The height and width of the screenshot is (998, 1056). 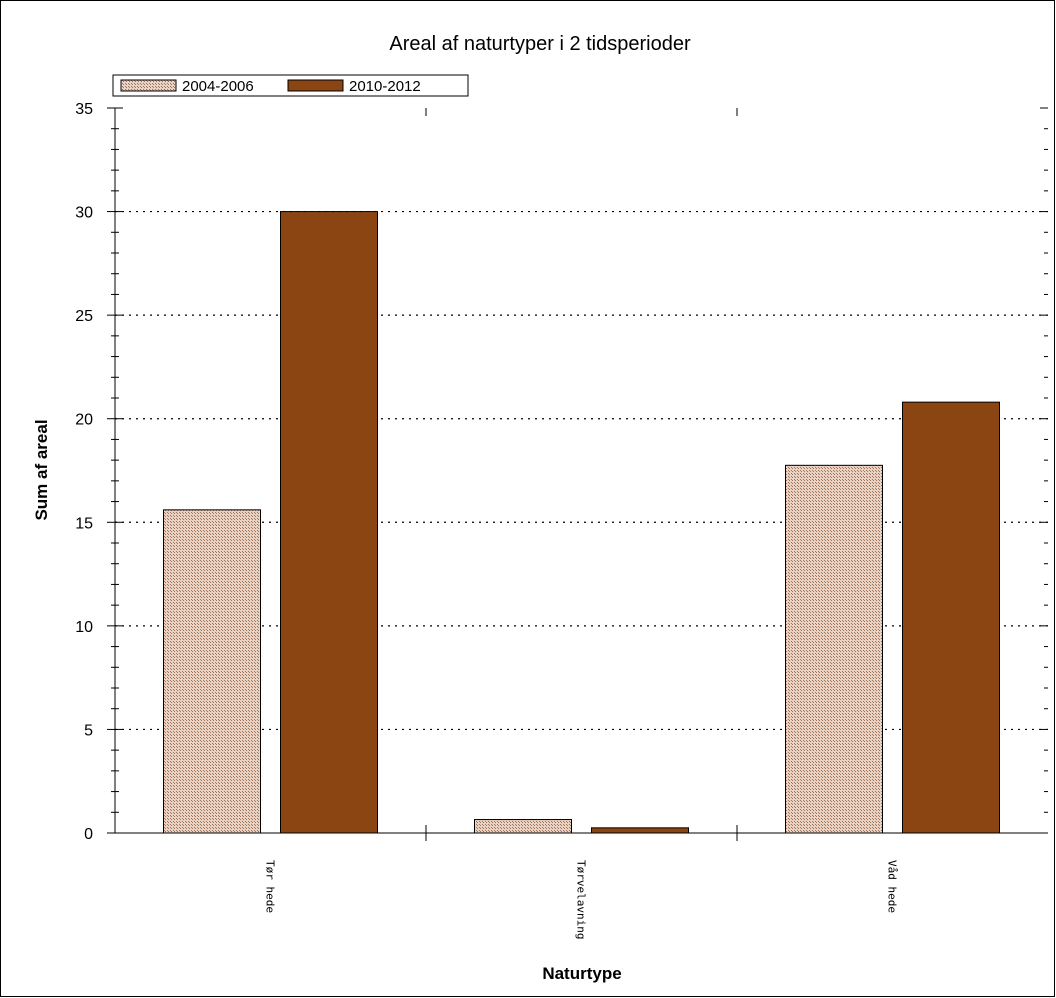 I want to click on x-axis-title: Naturtype, so click(x=581, y=973).